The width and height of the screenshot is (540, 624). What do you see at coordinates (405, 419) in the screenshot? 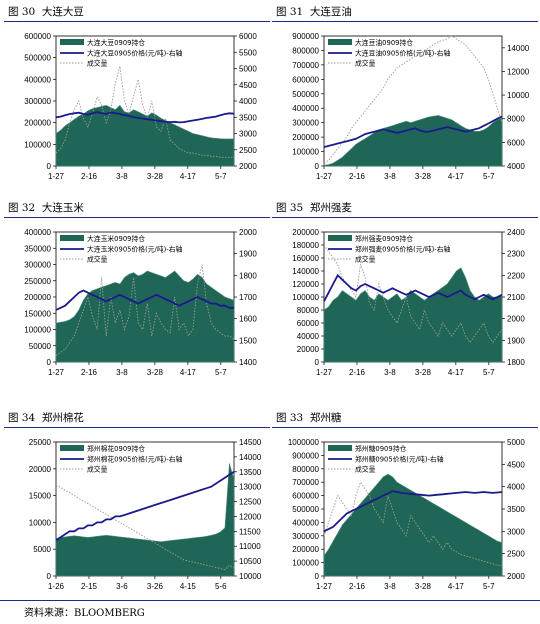
I see `figure-title: 图 33 郑州糖` at bounding box center [405, 419].